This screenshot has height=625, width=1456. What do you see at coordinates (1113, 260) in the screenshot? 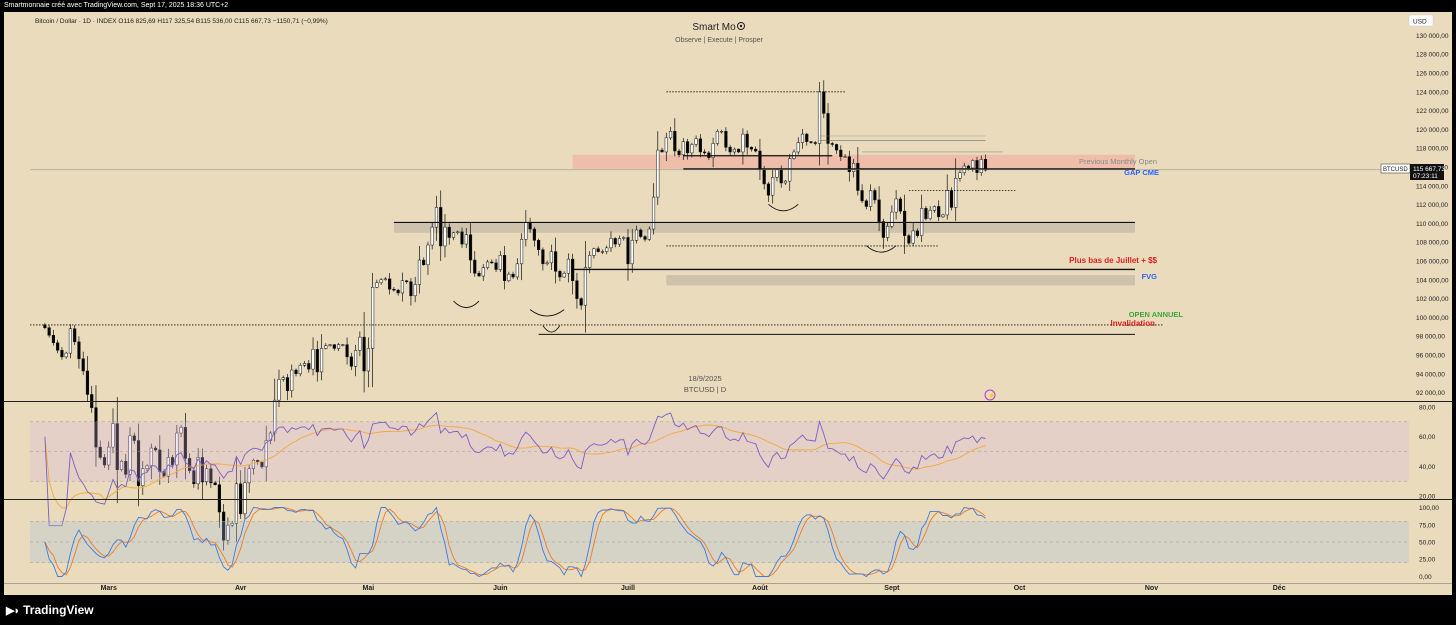
I see `label-plus-bas-juillet: Plus bas de Juillet + $$` at bounding box center [1113, 260].